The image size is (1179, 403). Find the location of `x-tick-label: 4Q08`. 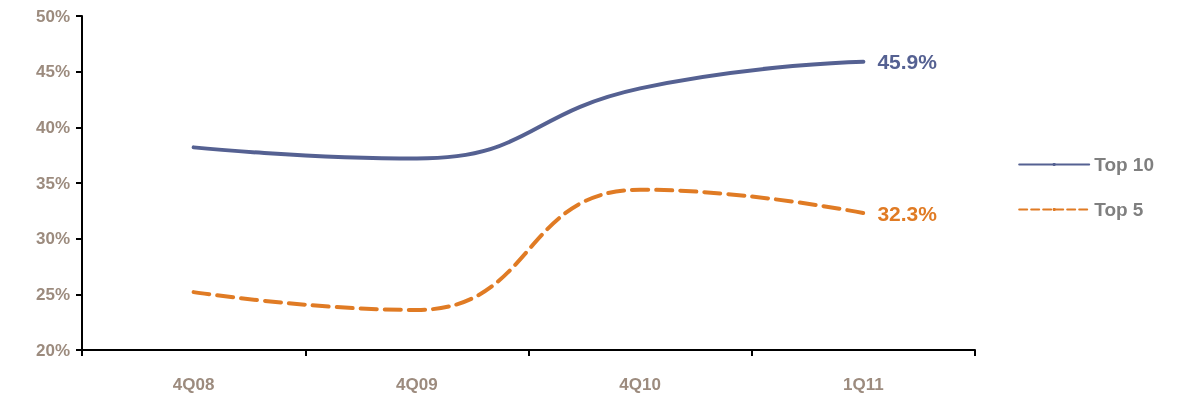

x-tick-label: 4Q08 is located at coordinates (193, 384).